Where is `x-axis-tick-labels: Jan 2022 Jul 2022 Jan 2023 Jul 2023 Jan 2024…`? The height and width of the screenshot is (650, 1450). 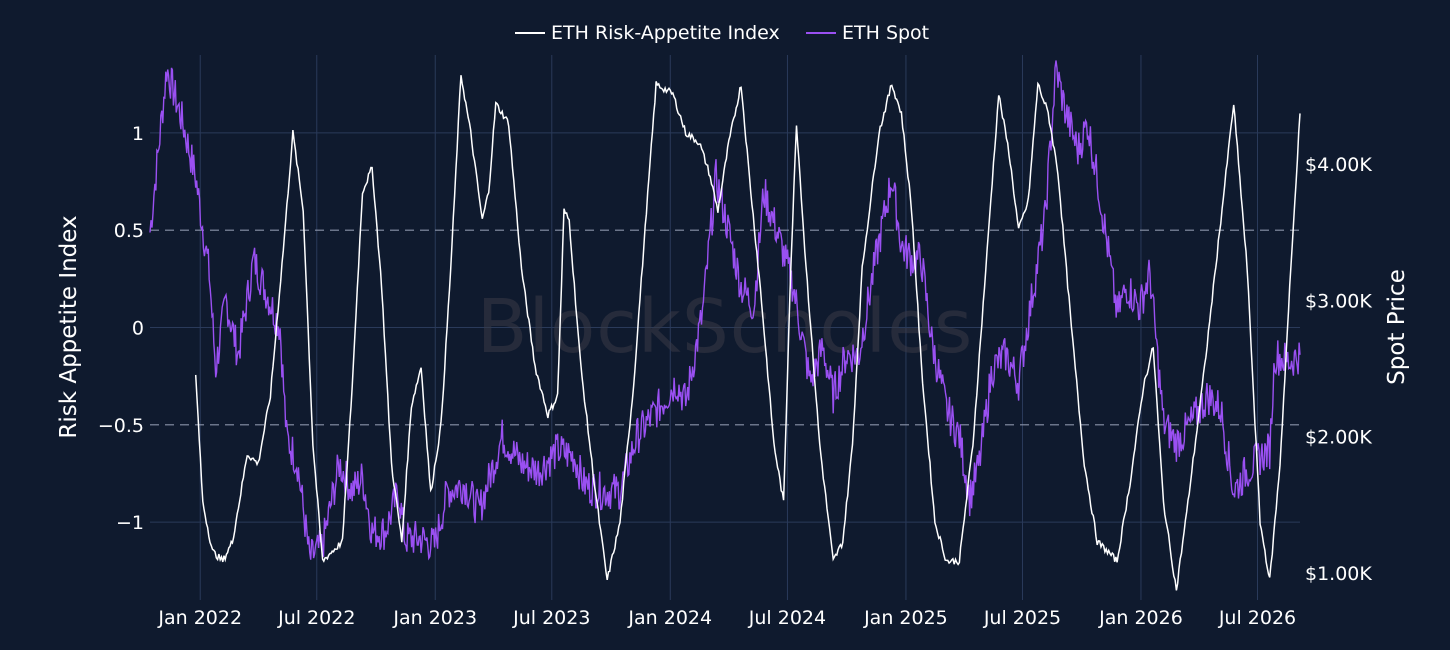
x-axis-tick-labels: Jan 2022 Jul 2022 Jan 2023 Jul 2023 Jan 2024… is located at coordinates (726, 618).